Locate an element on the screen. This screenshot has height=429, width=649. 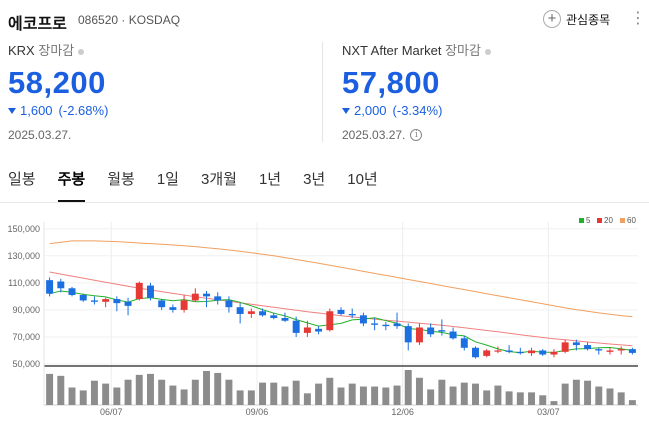
info-icon: i is located at coordinates (416, 135).